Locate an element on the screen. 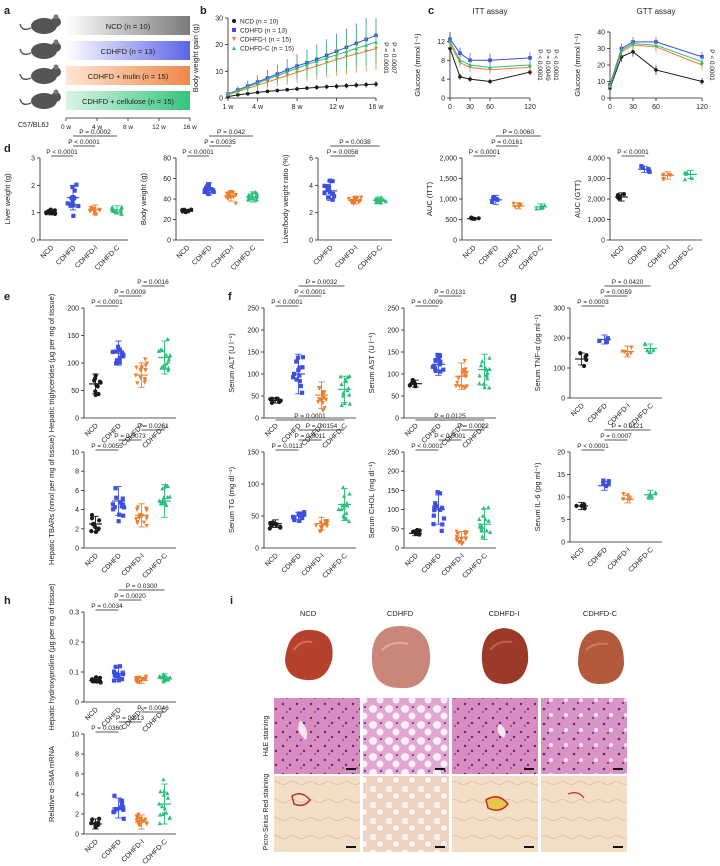  legend-label: CDHFD-C (n = 15) is located at coordinates (267, 49).